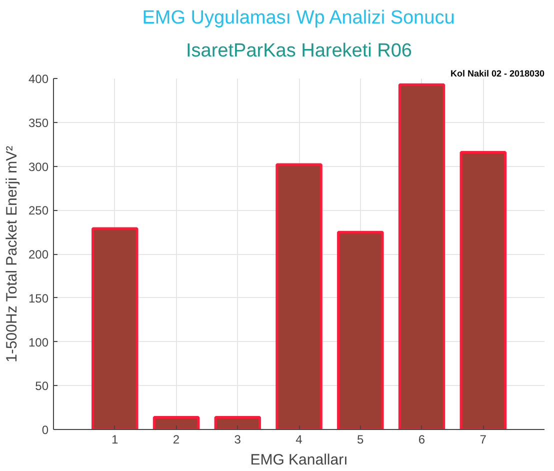 Image resolution: width=554 pixels, height=471 pixels. What do you see at coordinates (45, 430) in the screenshot?
I see `y-tick-label: 0` at bounding box center [45, 430].